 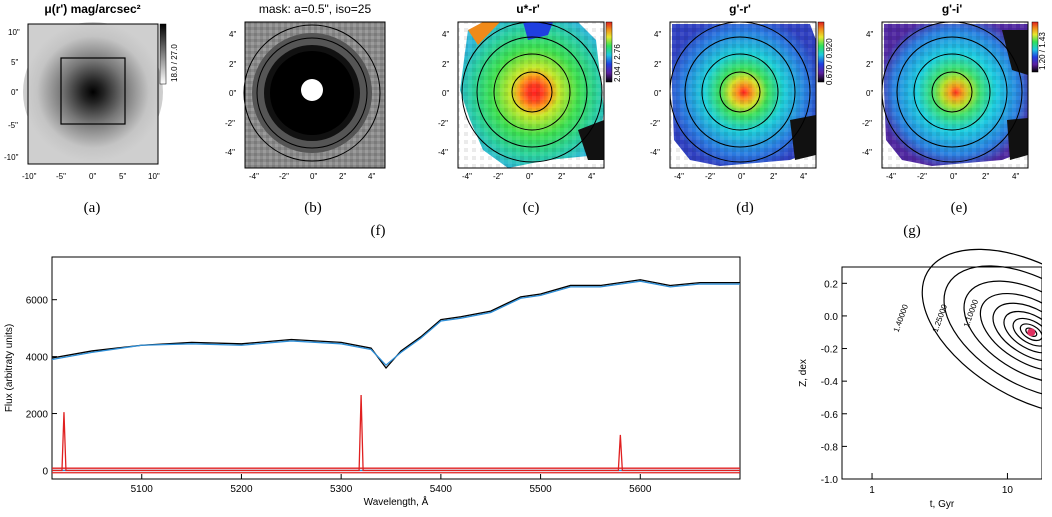 What do you see at coordinates (37, 358) in the screenshot?
I see `y-tick-label: 4000` at bounding box center [37, 358].